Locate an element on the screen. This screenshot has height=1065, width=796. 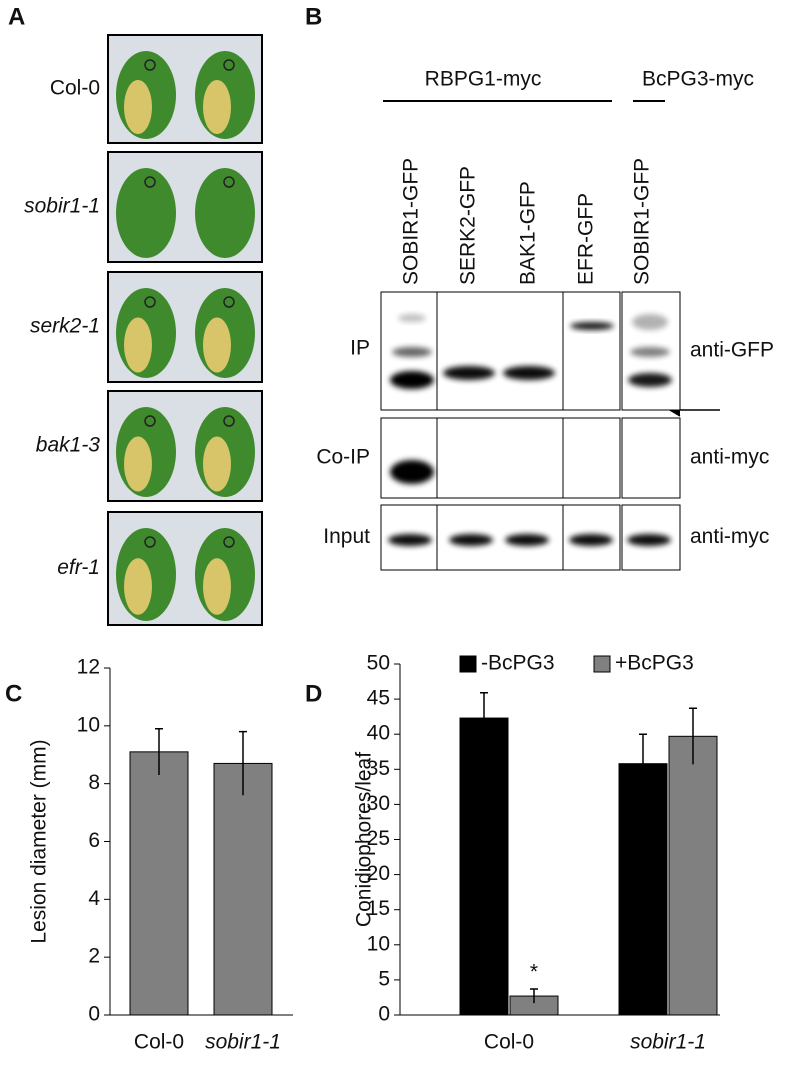
lane-label: BAK1-GFP is located at coordinates (528, 233).